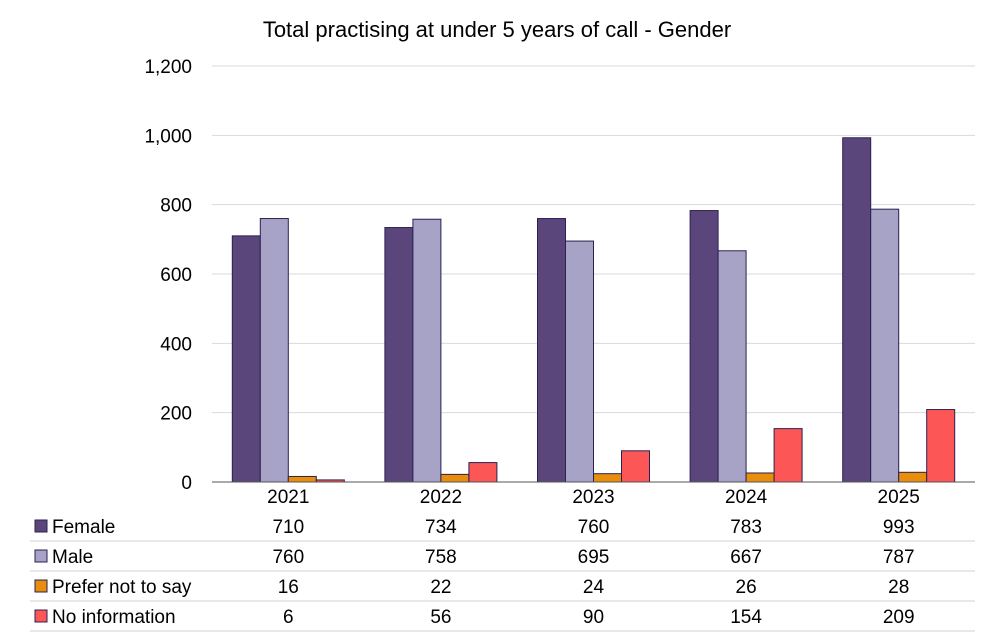 Image resolution: width=995 pixels, height=639 pixels. Describe the element at coordinates (288, 527) in the screenshot. I see `data-label: 710` at that location.